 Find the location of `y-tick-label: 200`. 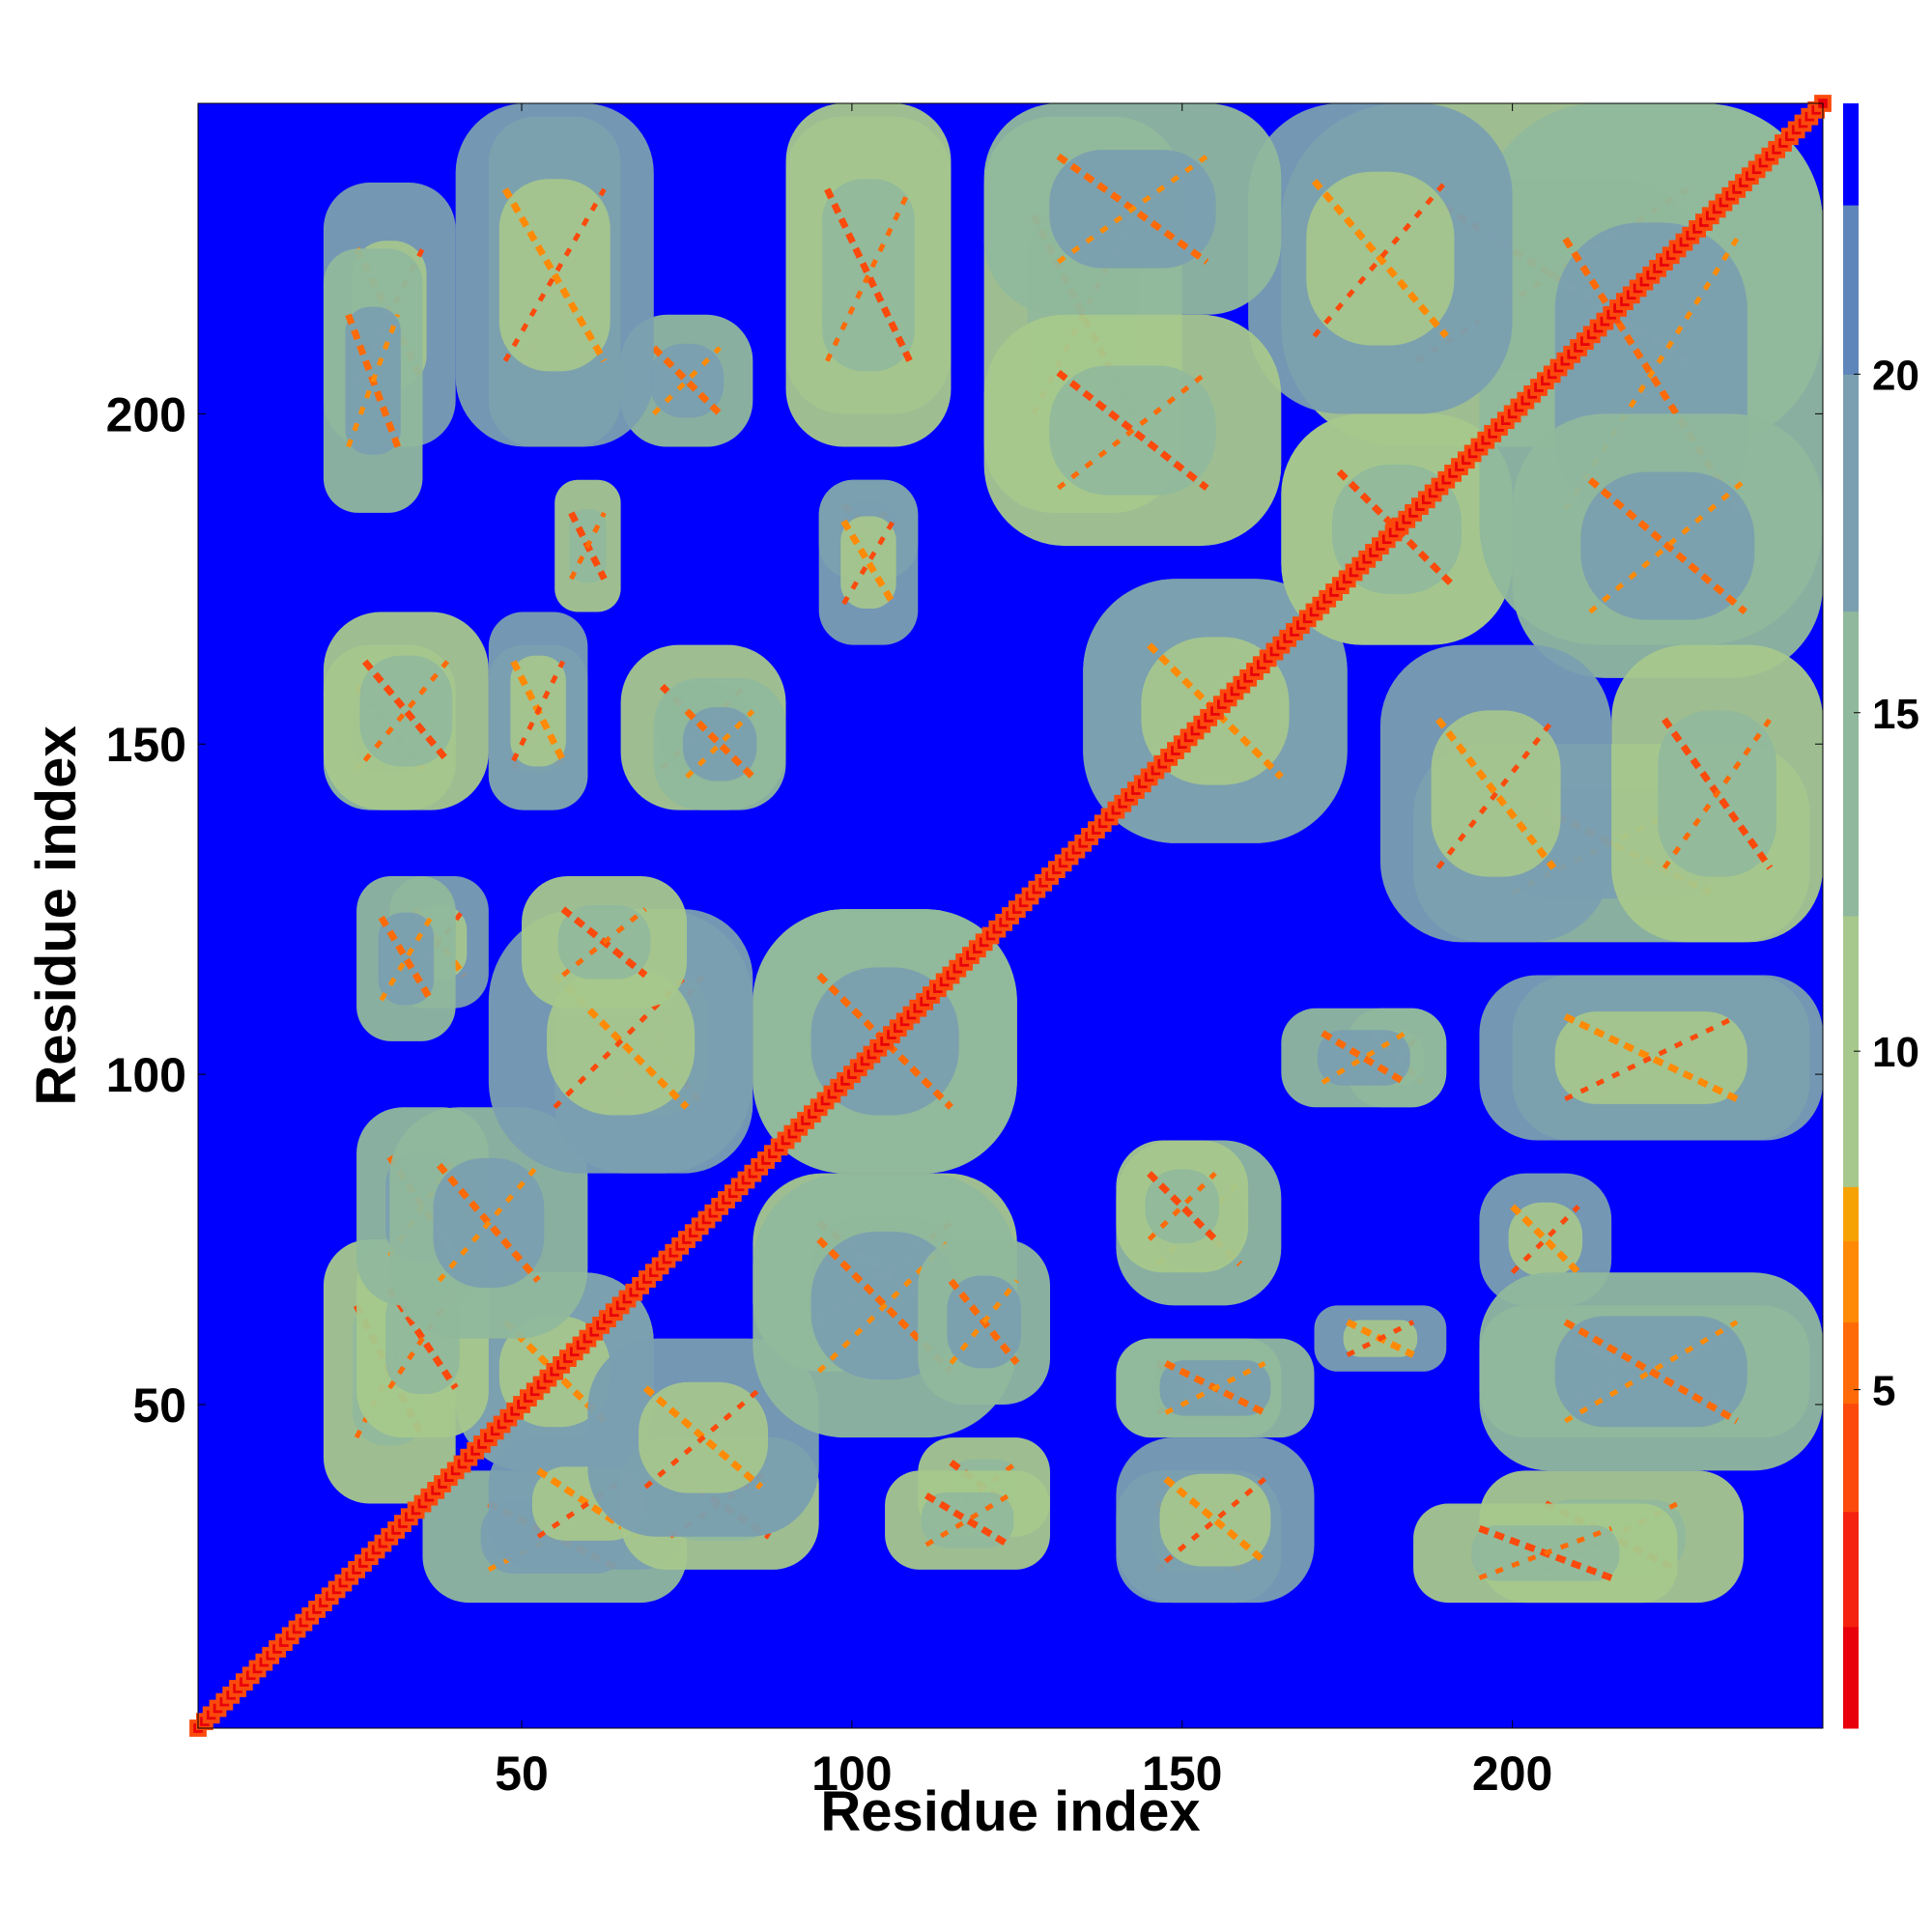

y-tick-label: 200 is located at coordinates (146, 414).